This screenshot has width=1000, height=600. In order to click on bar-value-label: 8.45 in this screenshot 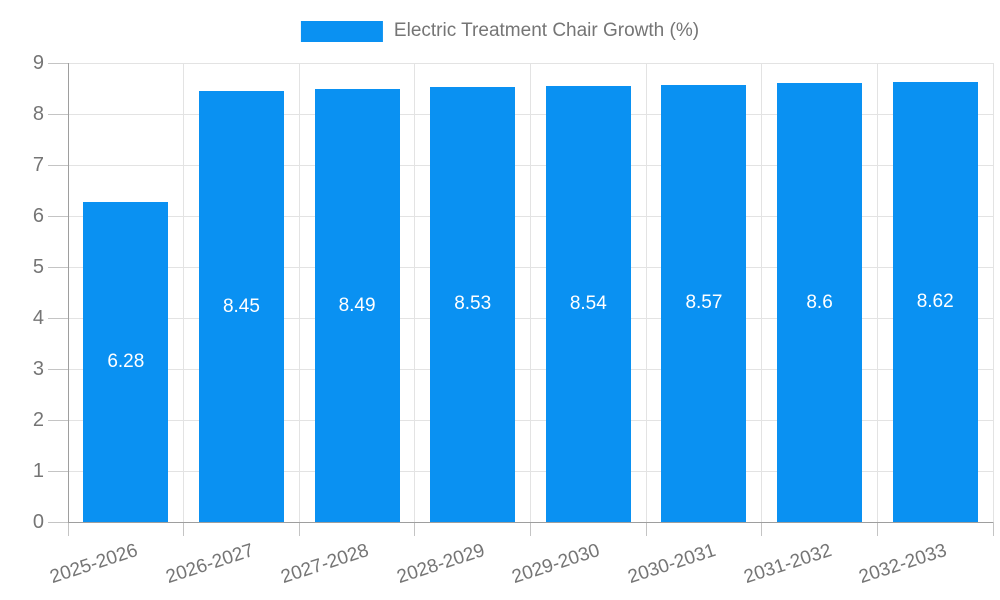, I will do `click(241, 306)`.